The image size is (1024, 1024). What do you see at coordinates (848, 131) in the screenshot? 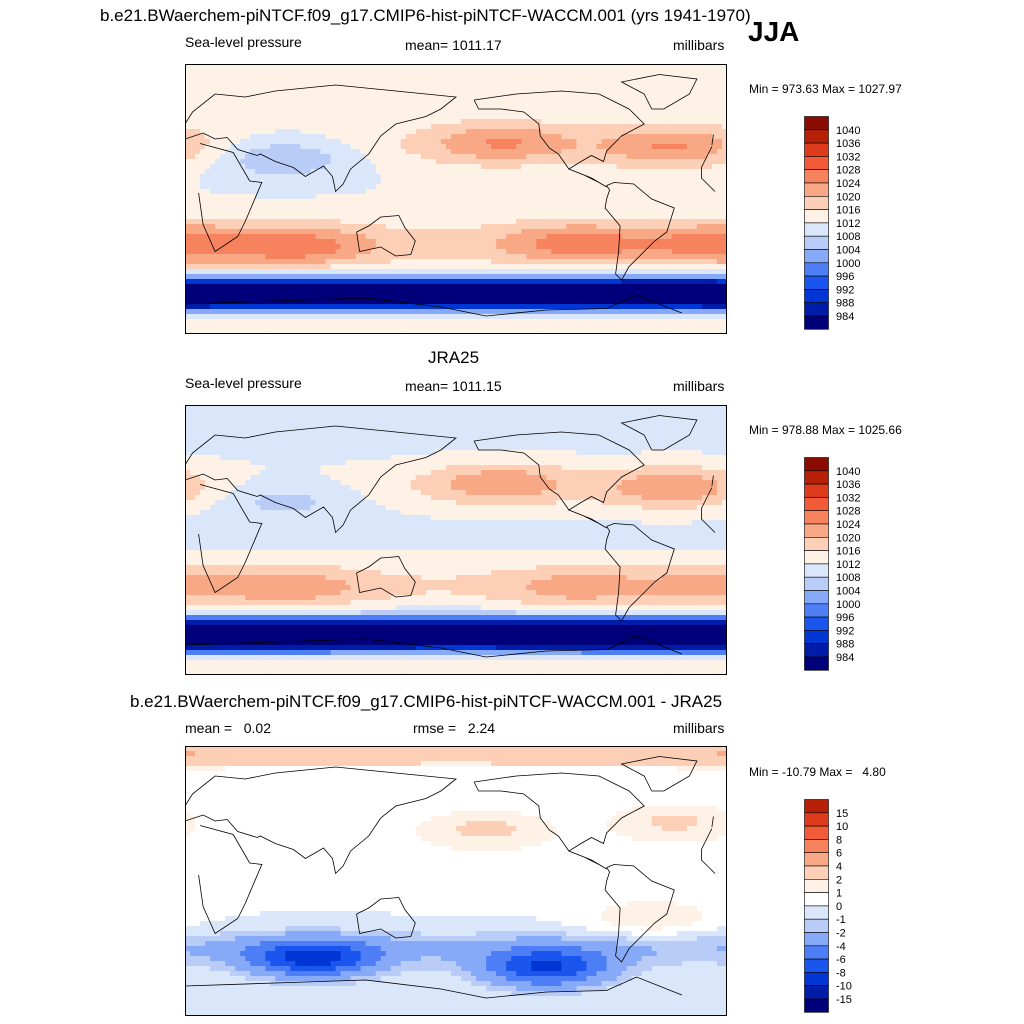
I see `colorbar-tick-label: 1040` at bounding box center [848, 131].